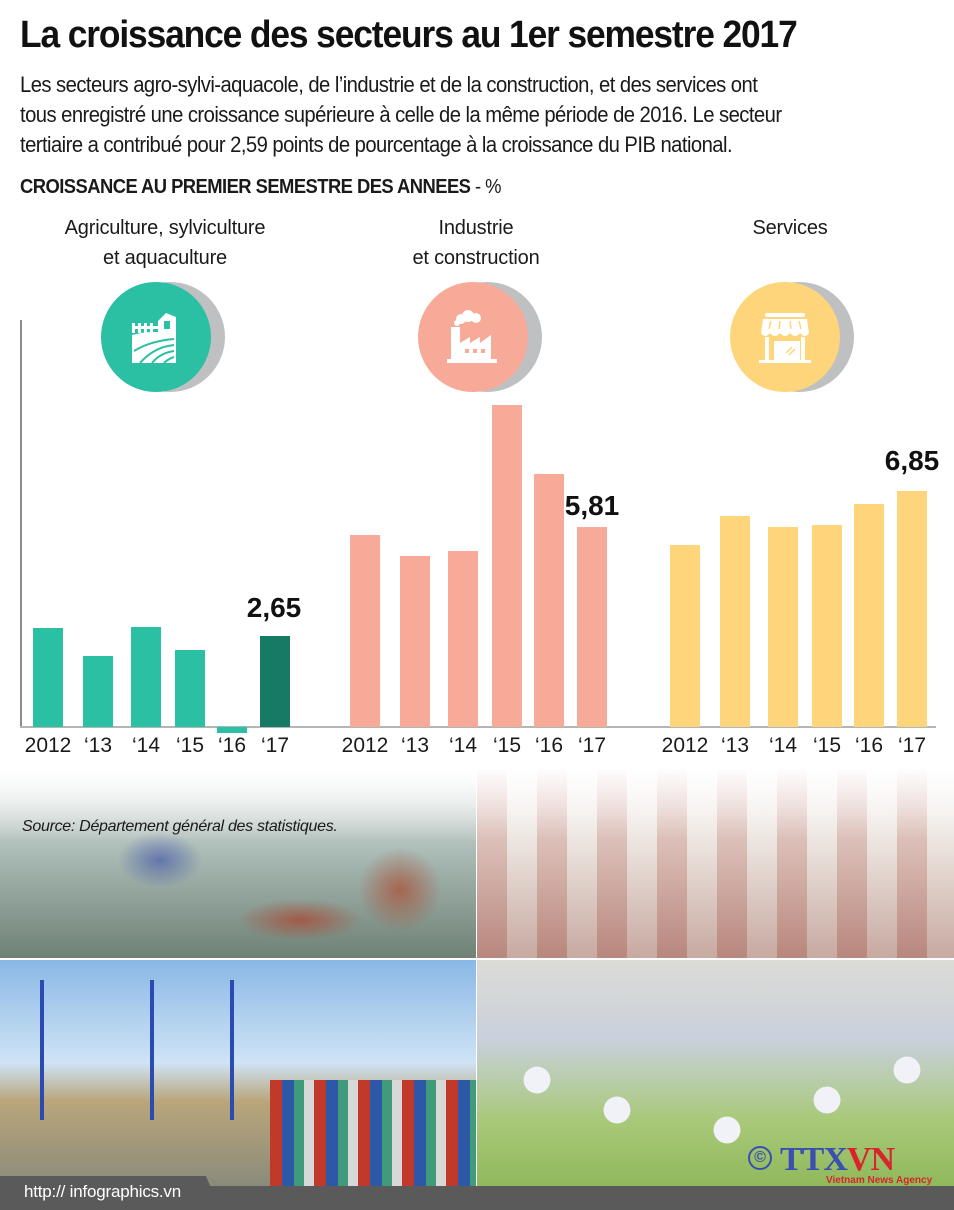 This screenshot has height=1210, width=954. Describe the element at coordinates (870, 1159) in the screenshot. I see `logo-brand-b: VN` at that location.